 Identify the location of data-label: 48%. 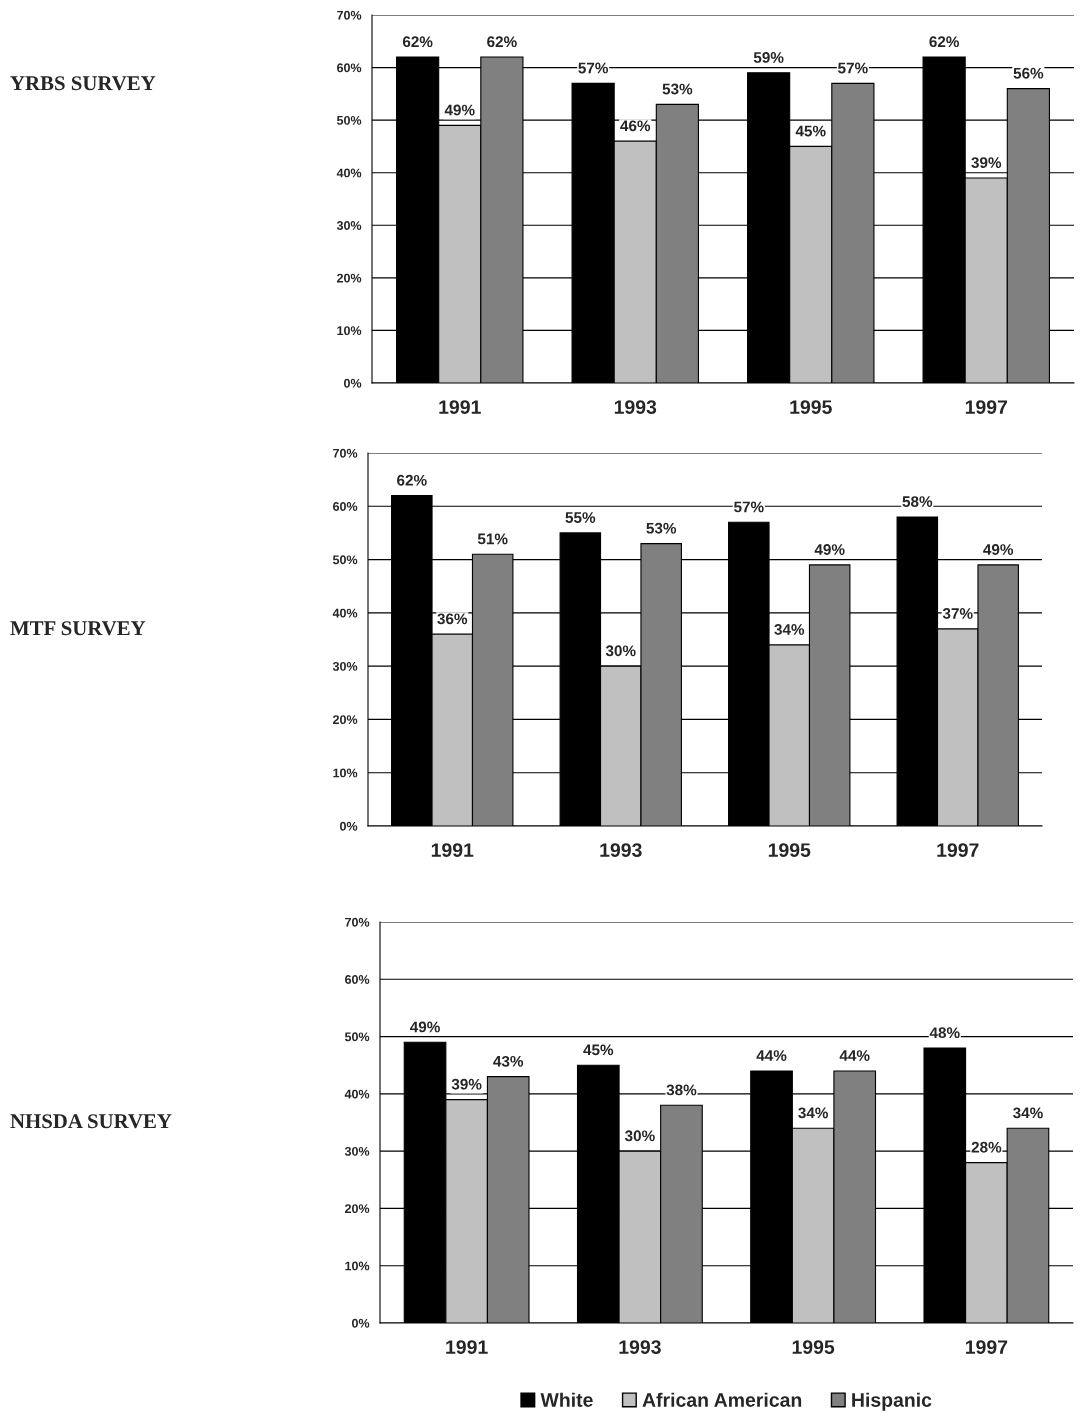
(944, 1033).